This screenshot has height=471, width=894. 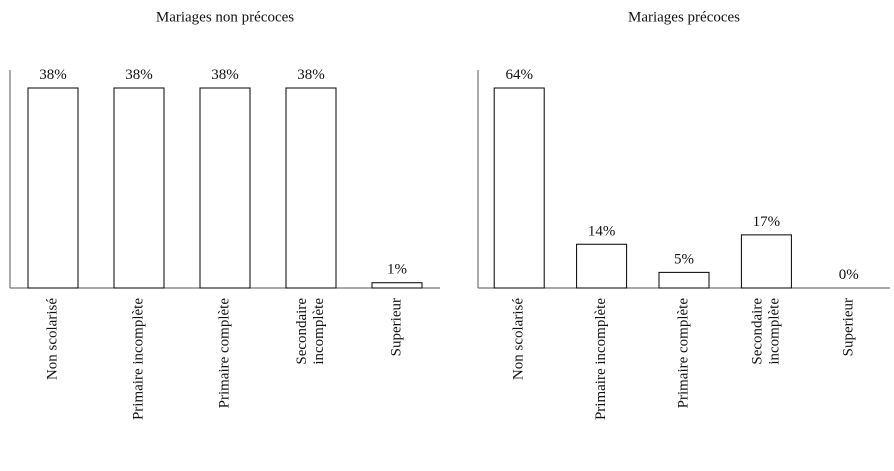 I want to click on data-label: 17%, so click(x=767, y=222).